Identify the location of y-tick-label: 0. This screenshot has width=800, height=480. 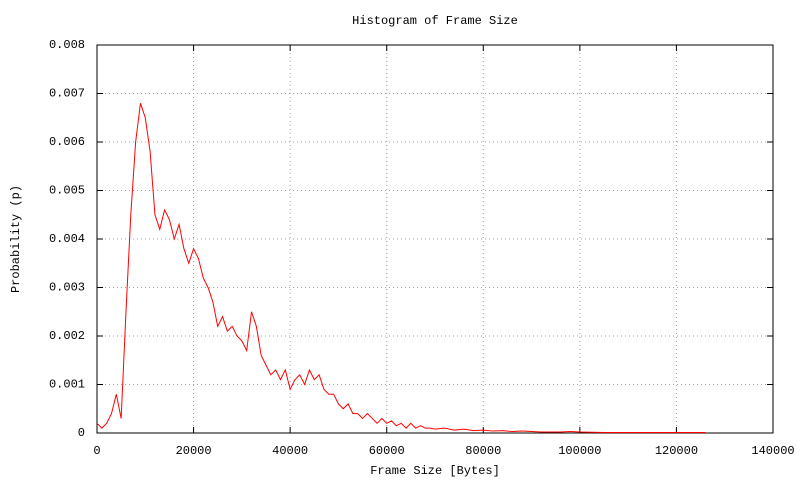
(81, 433).